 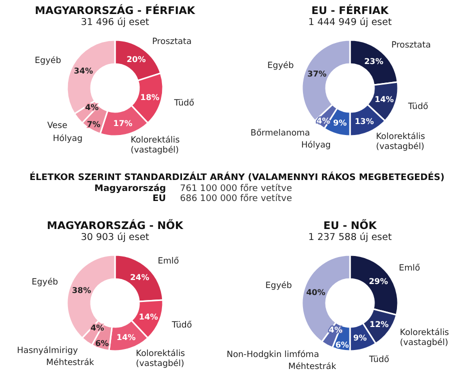 I want to click on chart-subtitle: 1 444 949 új eset, so click(x=350, y=22).